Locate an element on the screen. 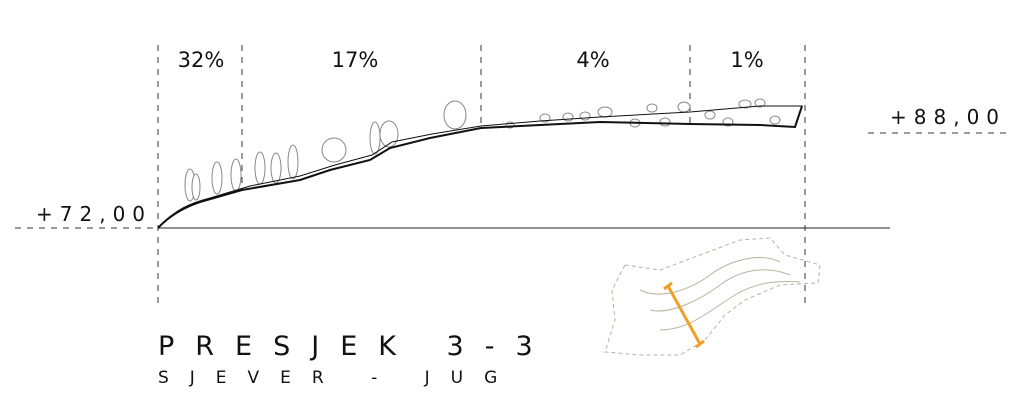 The image size is (1033, 405). location-map is located at coordinates (712, 296).